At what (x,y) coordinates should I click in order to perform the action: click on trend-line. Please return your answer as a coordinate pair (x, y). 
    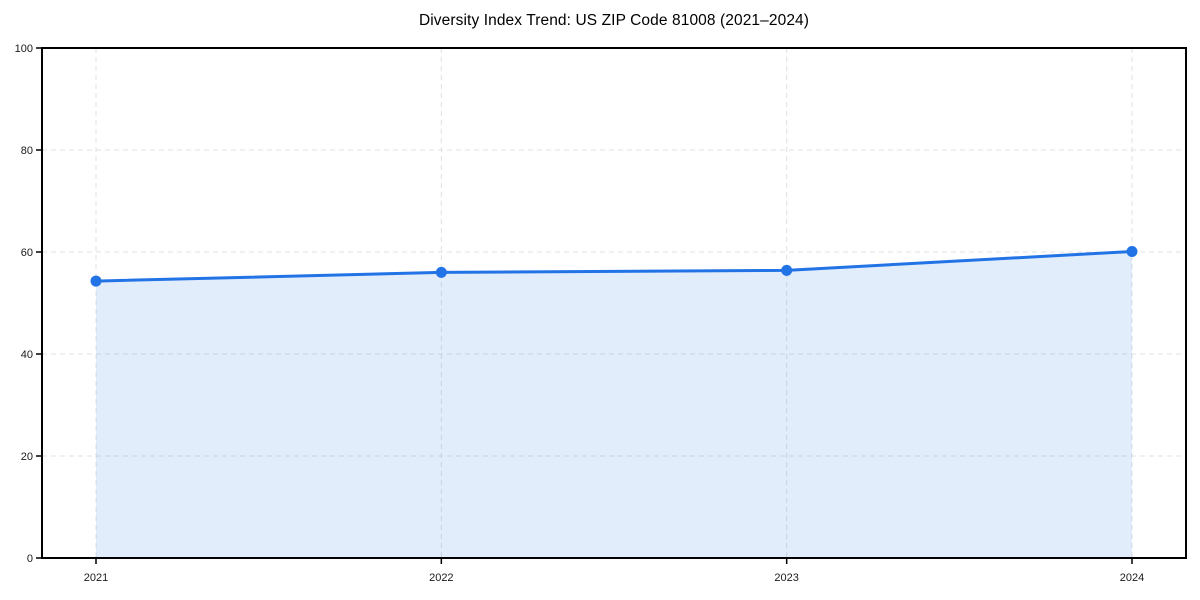
    Looking at the image, I should click on (614, 266).